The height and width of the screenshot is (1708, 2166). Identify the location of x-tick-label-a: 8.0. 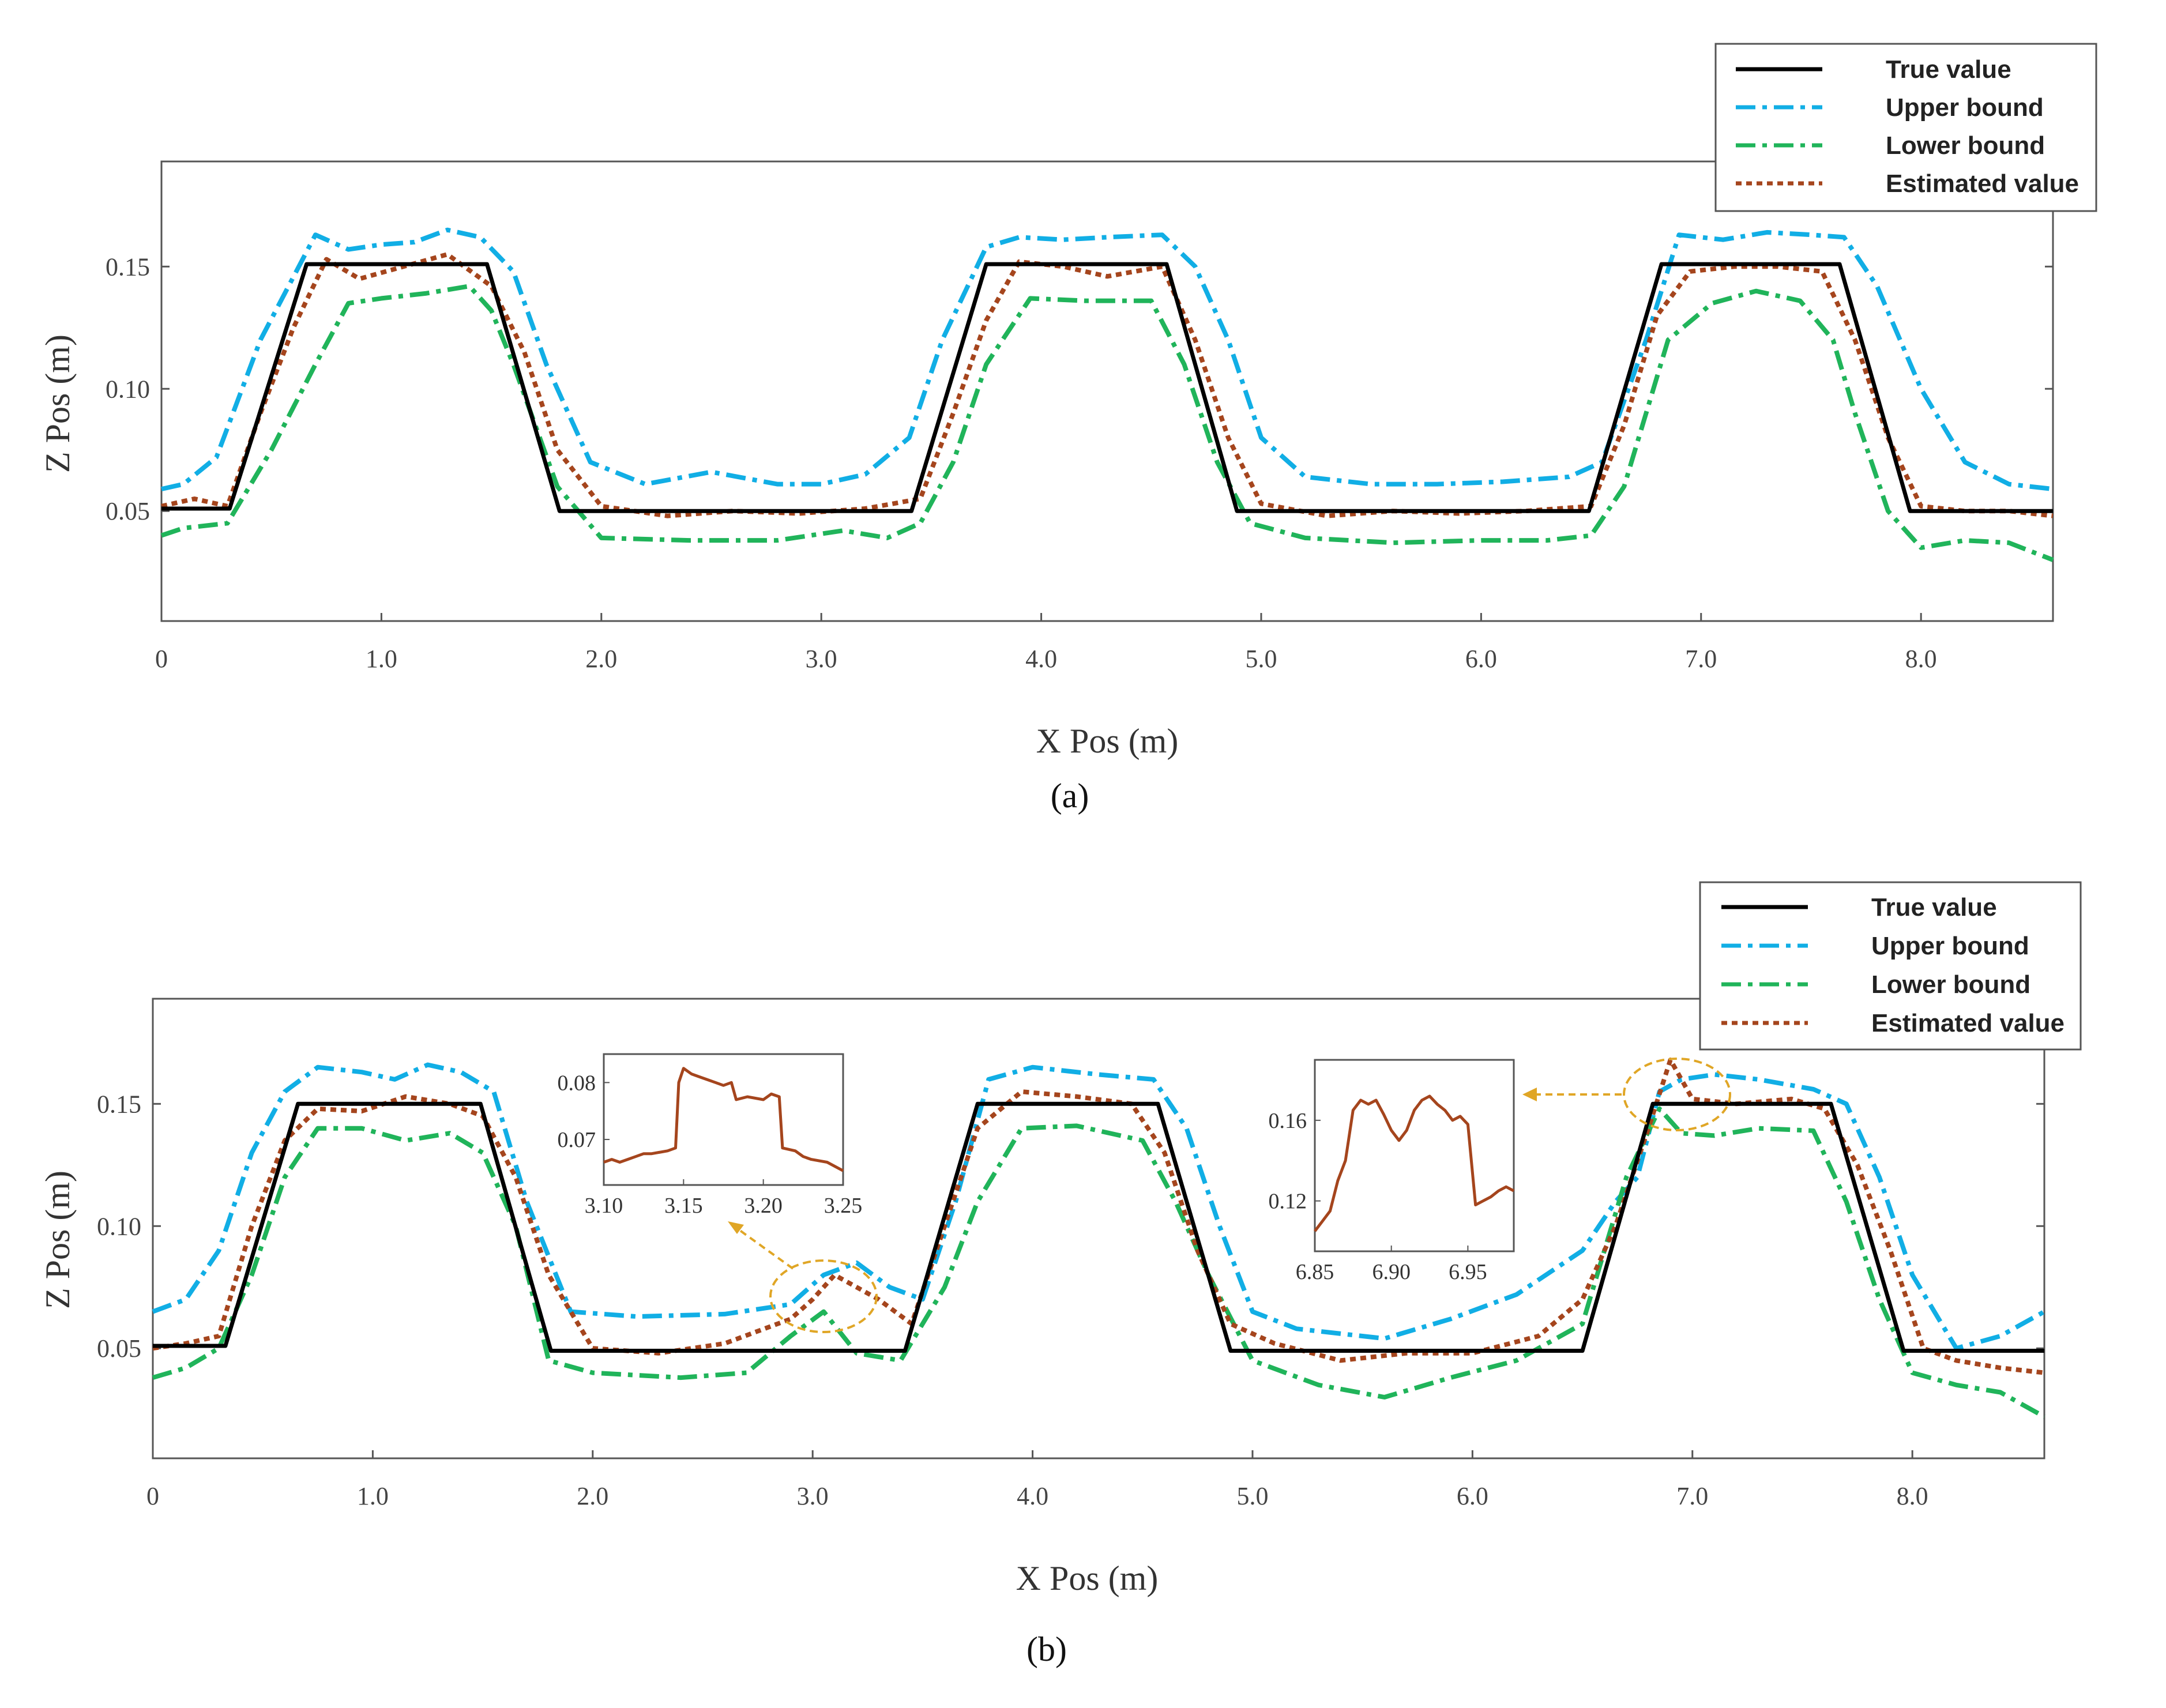
(1921, 659).